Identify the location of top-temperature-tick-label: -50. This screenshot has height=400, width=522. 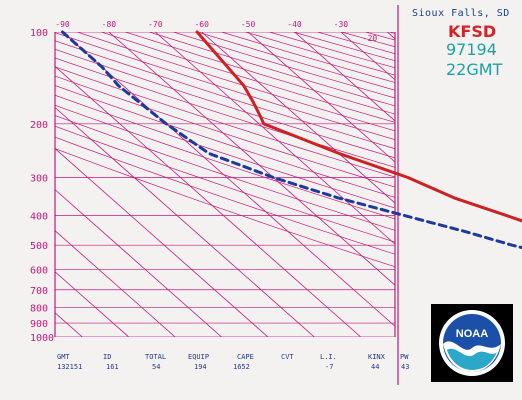
(248, 24).